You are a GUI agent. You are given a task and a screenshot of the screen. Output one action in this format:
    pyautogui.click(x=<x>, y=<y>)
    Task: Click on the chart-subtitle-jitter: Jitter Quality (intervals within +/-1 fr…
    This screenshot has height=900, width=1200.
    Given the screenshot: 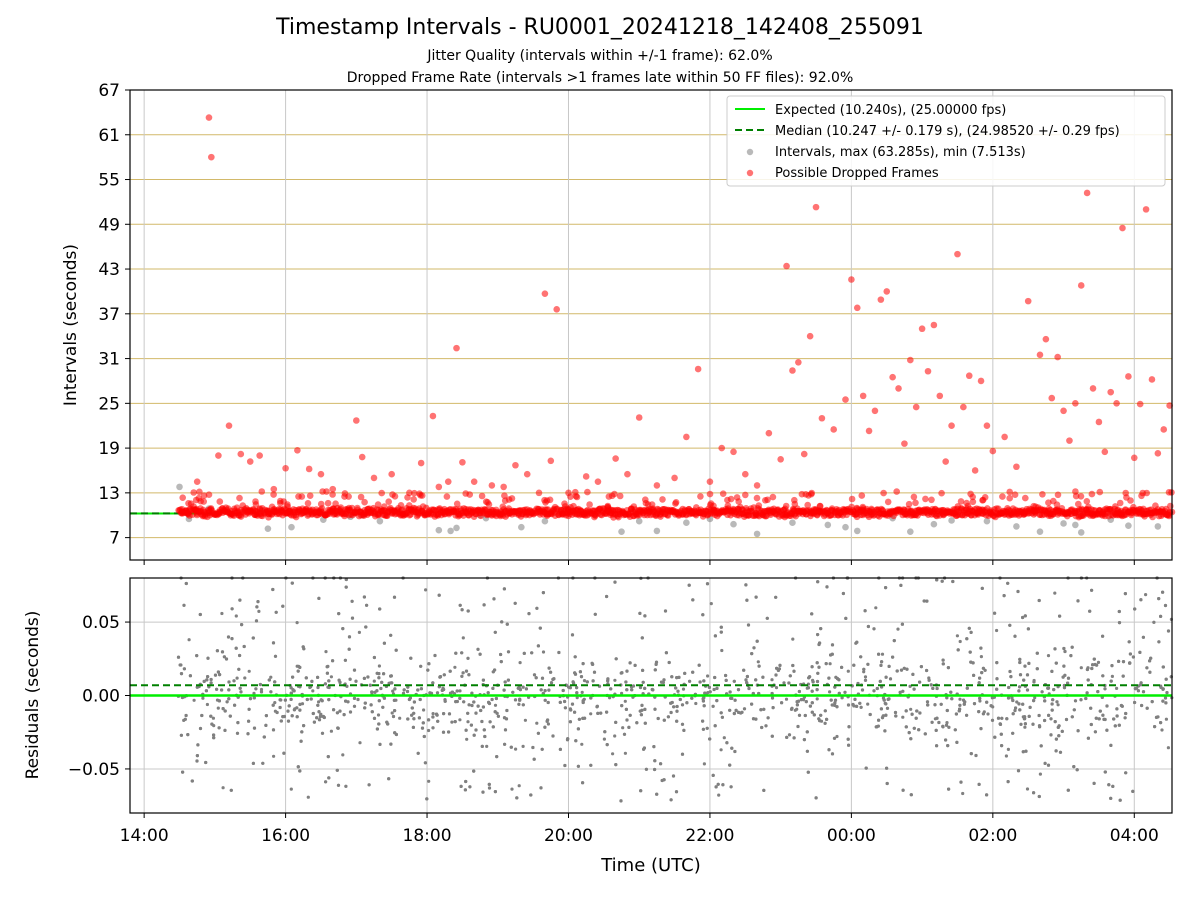 What is the action you would take?
    pyautogui.click(x=600, y=56)
    